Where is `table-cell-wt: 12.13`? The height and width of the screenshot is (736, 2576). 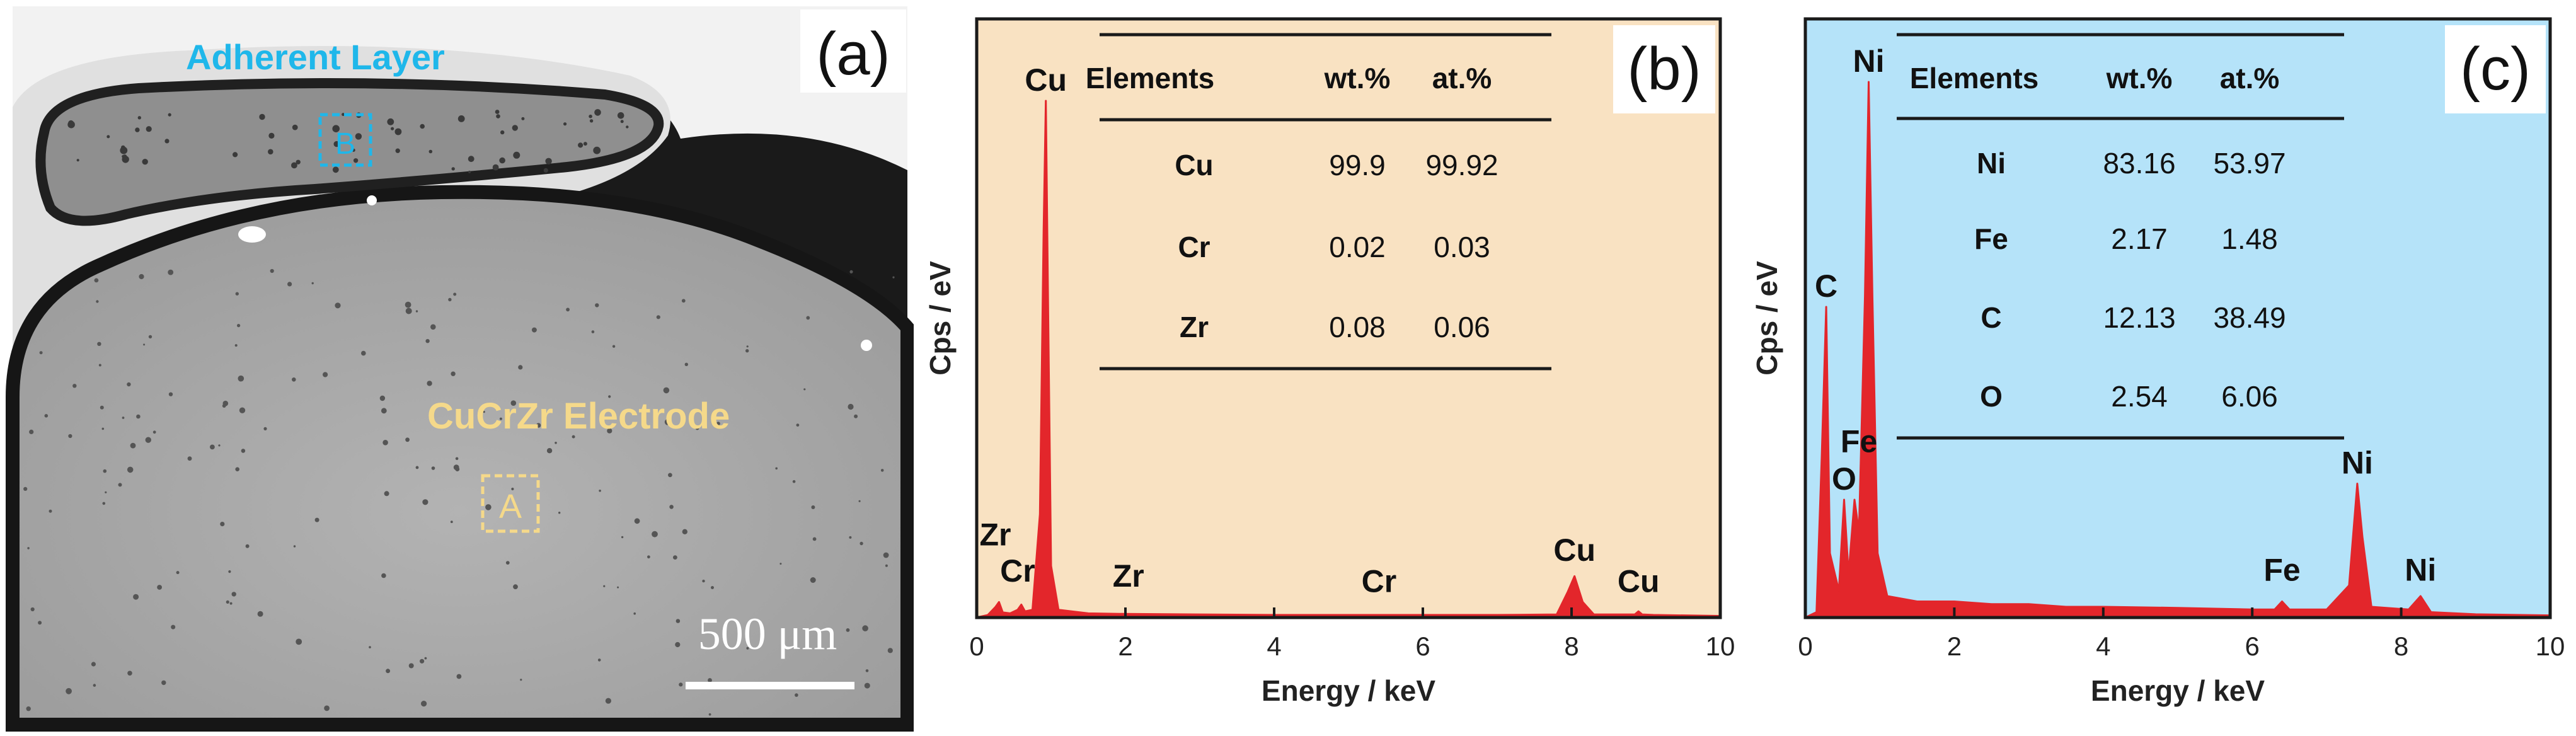
table-cell-wt: 12.13 is located at coordinates (2139, 317).